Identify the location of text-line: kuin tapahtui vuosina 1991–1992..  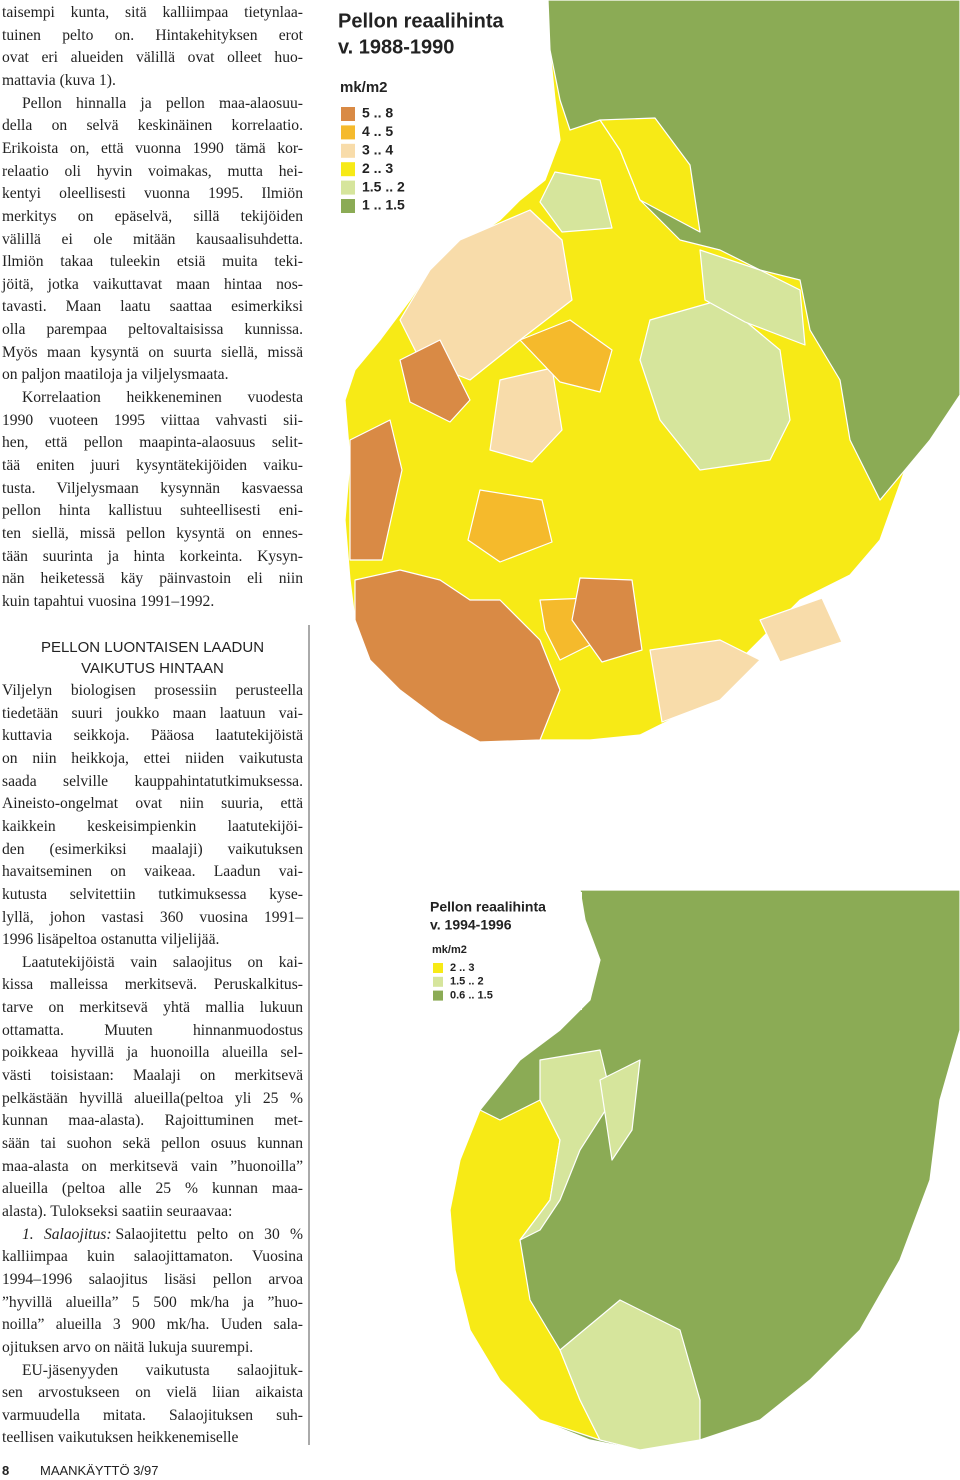
(108, 601).